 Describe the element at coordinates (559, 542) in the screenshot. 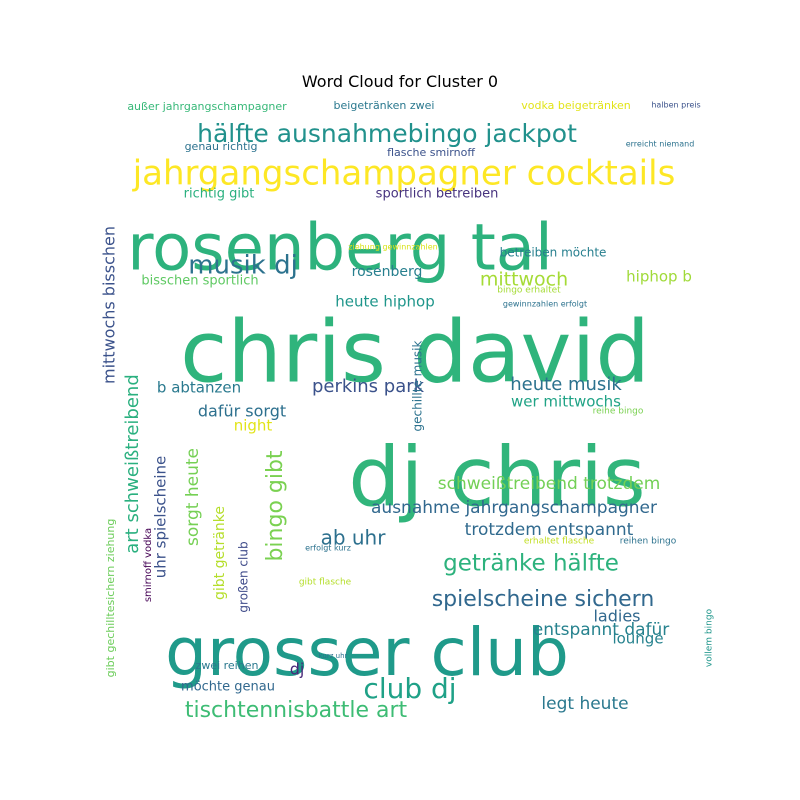

I see `word-57: erhaltet flasche` at that location.